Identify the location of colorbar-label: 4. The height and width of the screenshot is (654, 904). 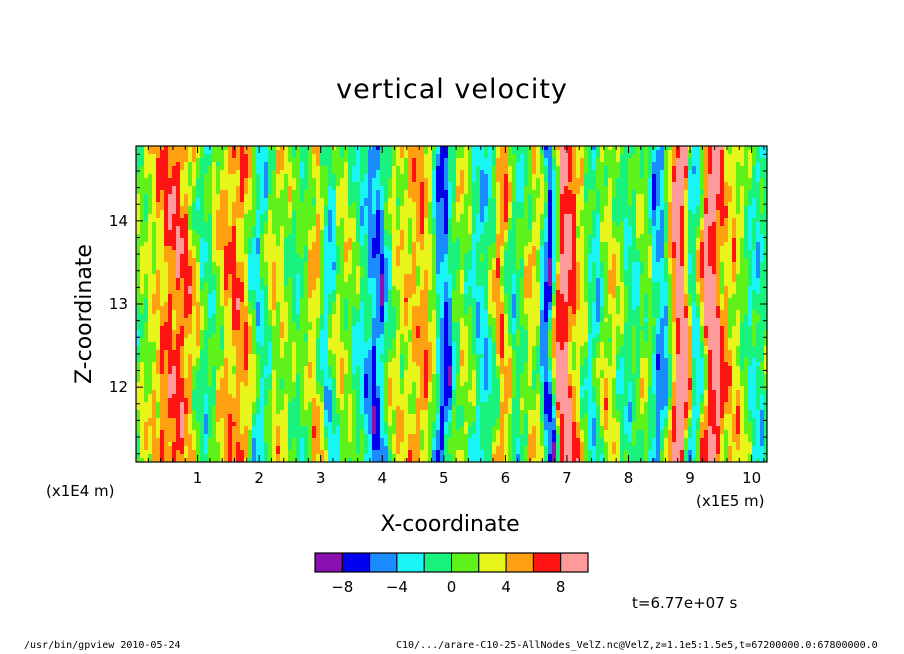
(506, 587).